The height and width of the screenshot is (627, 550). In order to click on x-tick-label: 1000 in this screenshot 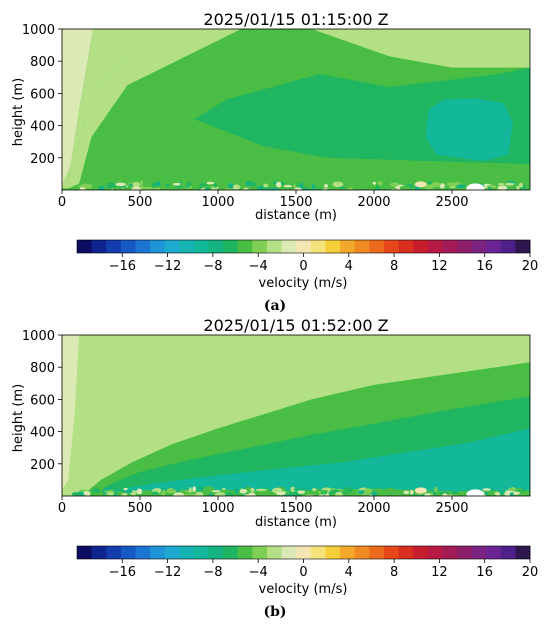, I will do `click(217, 202)`.